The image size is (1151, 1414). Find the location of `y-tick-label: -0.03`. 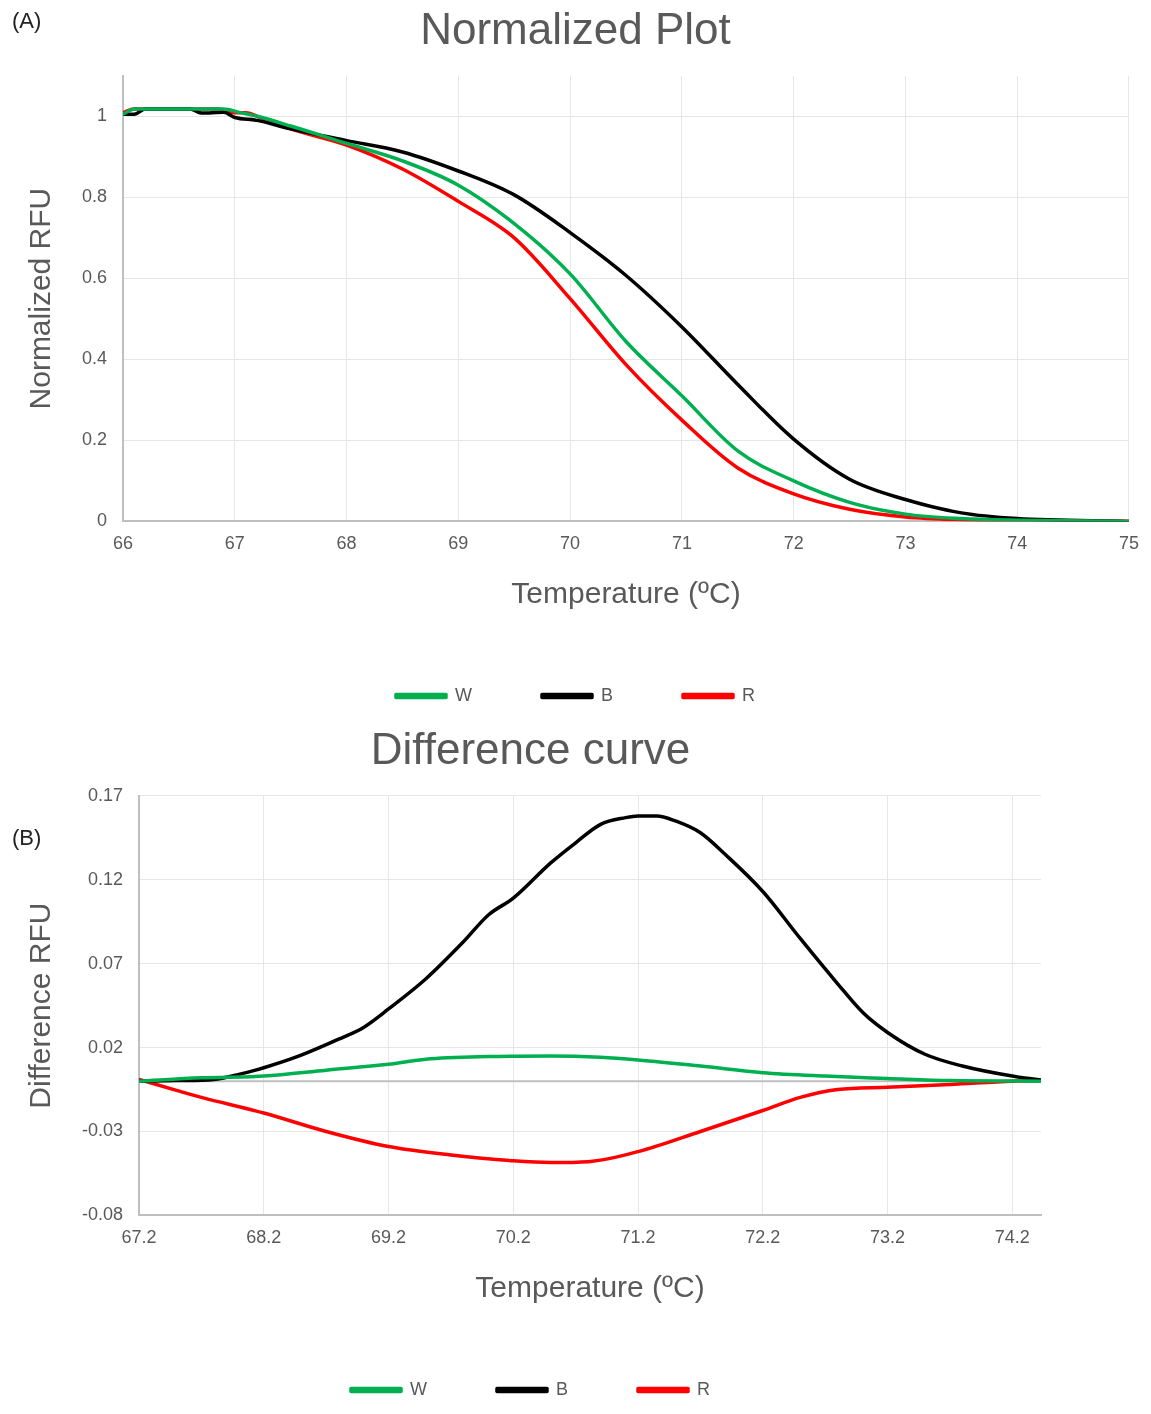

y-tick-label: -0.03 is located at coordinates (103, 1130).